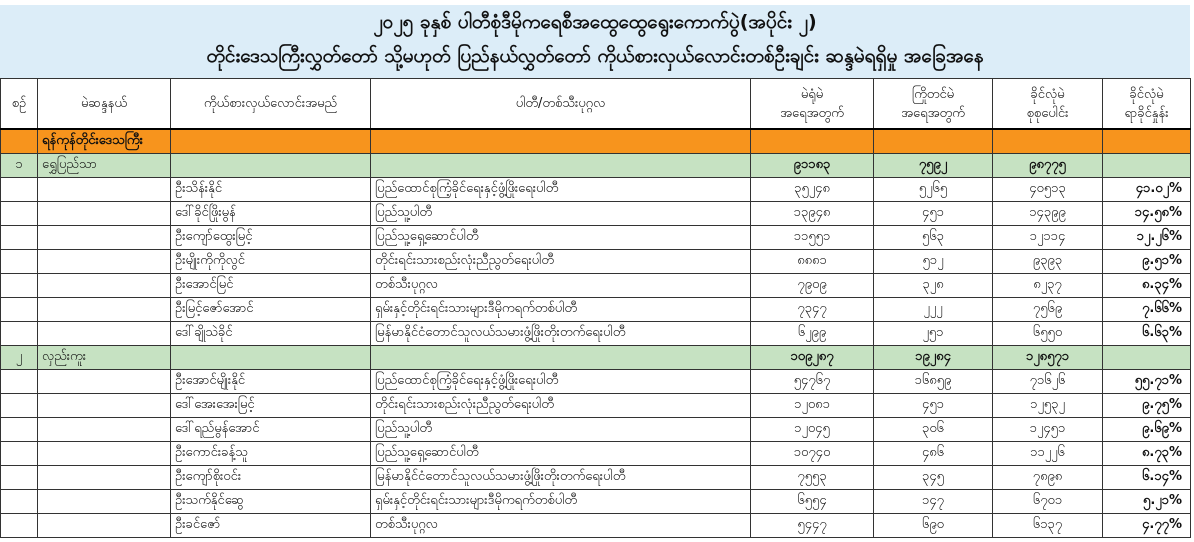 The width and height of the screenshot is (1194, 542). I want to click on region-name: ရန်ကုန်တိုင်းဒေသကြီး, so click(104, 141).